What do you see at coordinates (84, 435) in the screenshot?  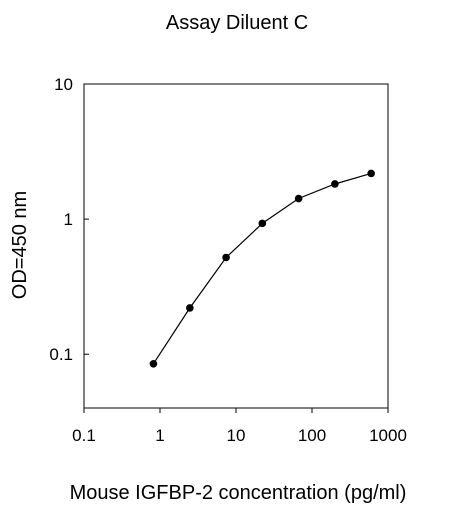 I see `x-tick-label: 0.1` at bounding box center [84, 435].